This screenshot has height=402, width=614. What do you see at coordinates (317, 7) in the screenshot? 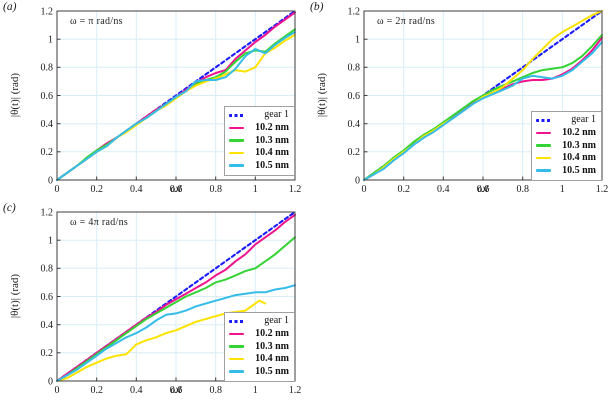
I see `panel-label-b: (b)` at bounding box center [317, 7].